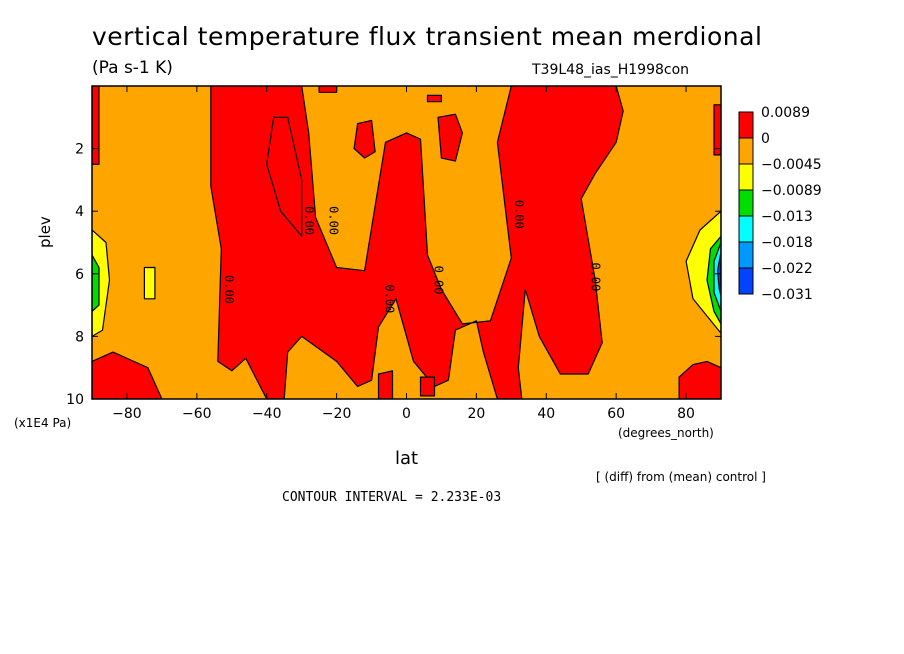 The width and height of the screenshot is (904, 654). I want to click on x-tick-label: 80, so click(686, 414).